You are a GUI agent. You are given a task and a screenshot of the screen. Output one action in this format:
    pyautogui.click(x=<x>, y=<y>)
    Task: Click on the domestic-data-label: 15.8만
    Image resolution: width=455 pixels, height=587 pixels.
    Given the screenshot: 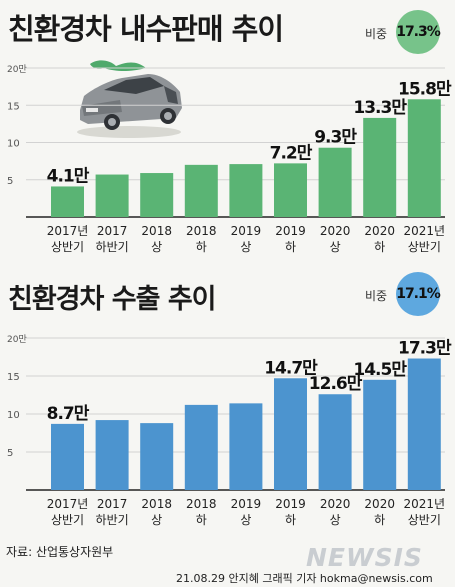 What is the action you would take?
    pyautogui.click(x=425, y=89)
    